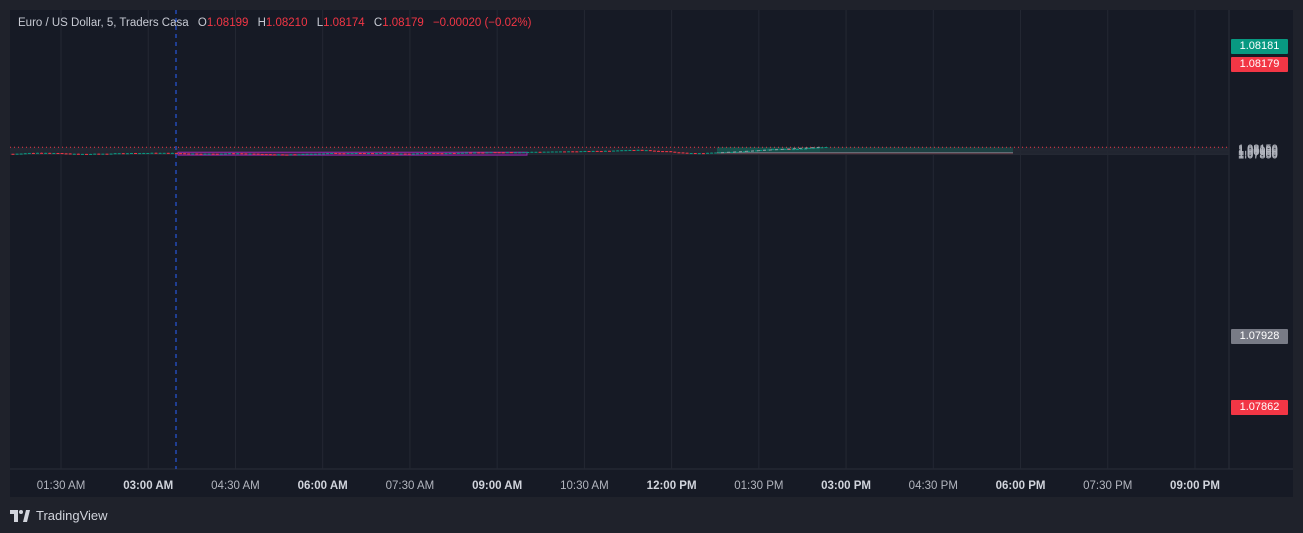 The height and width of the screenshot is (533, 1303). I want to click on legend-low-label: L, so click(320, 23).